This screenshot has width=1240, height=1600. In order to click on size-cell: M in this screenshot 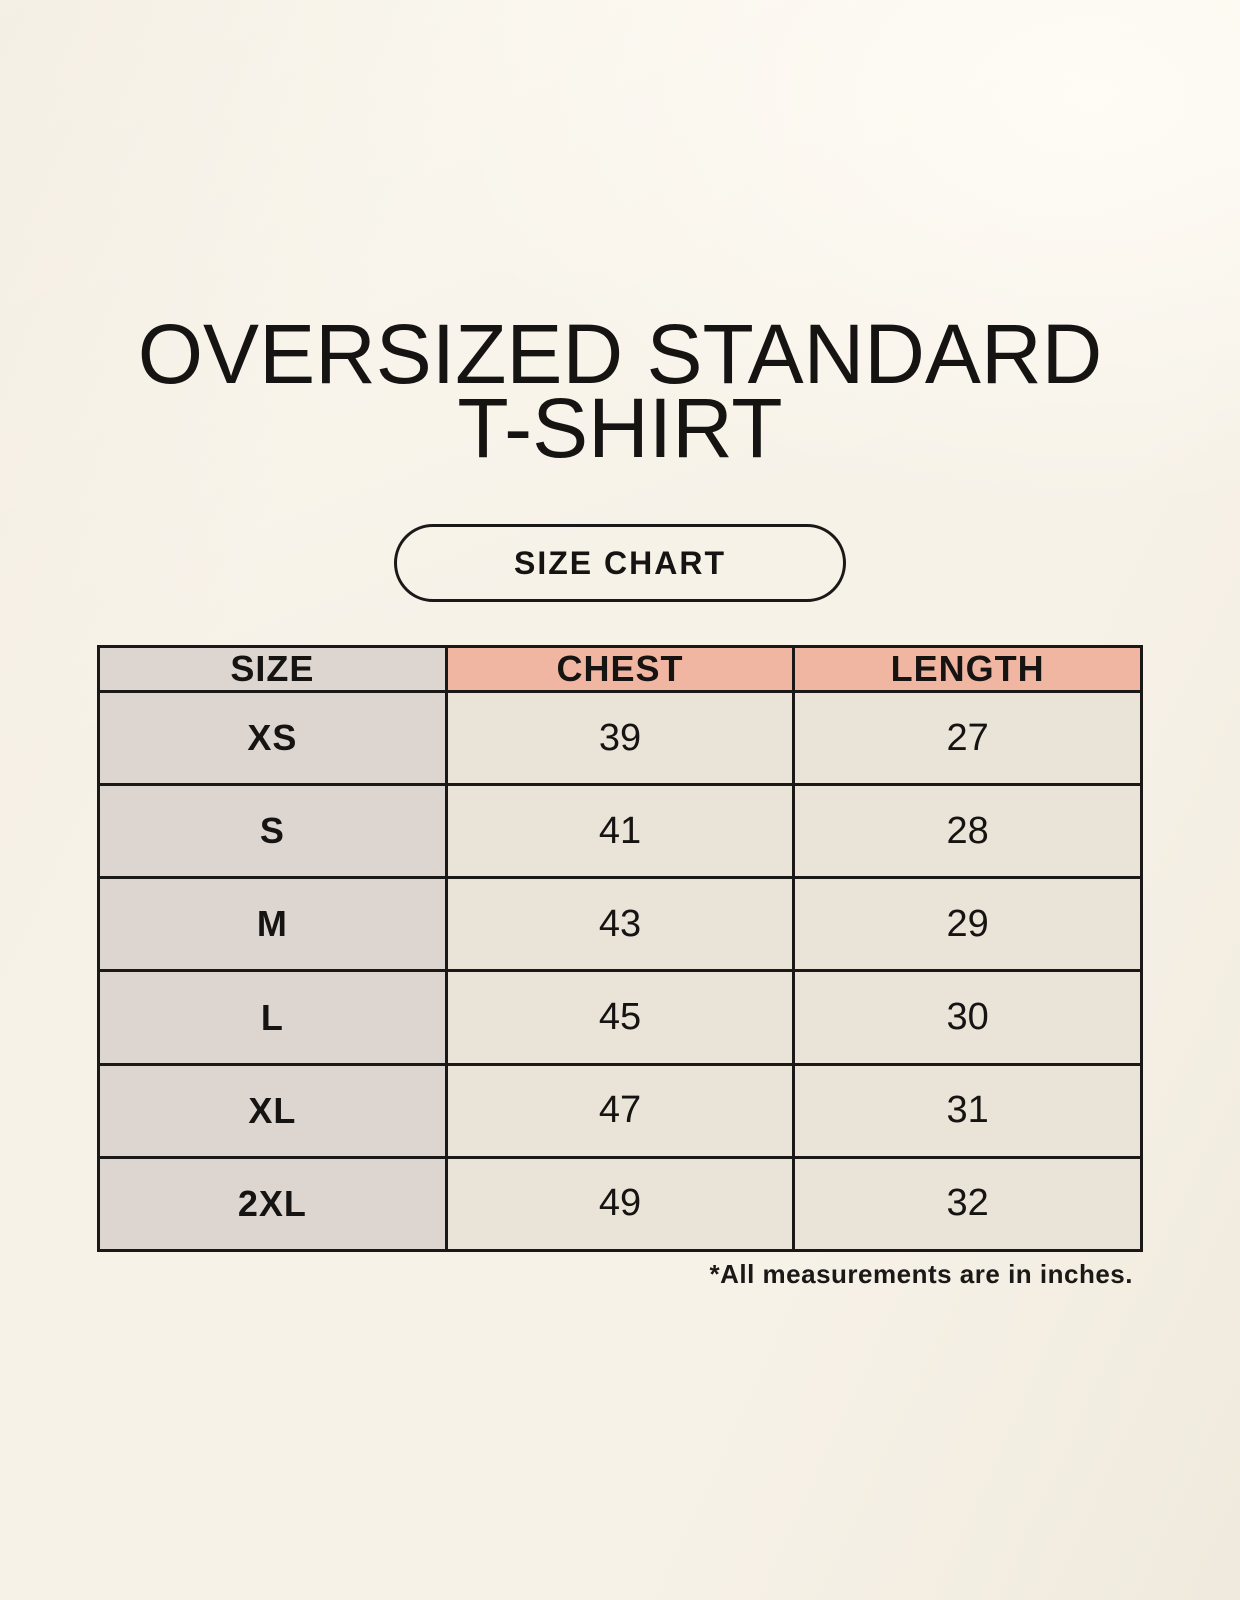, I will do `click(272, 924)`.